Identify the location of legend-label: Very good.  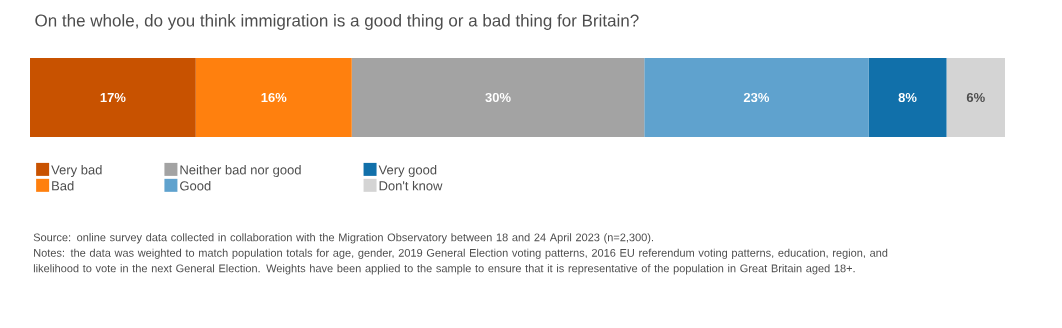
(407, 171).